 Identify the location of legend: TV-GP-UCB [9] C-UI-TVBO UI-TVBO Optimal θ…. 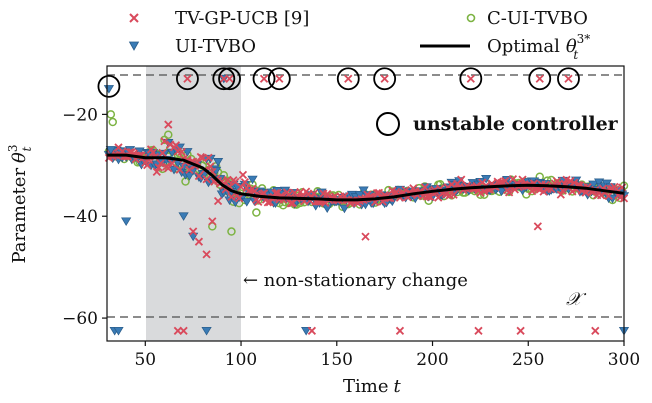
(359, 35).